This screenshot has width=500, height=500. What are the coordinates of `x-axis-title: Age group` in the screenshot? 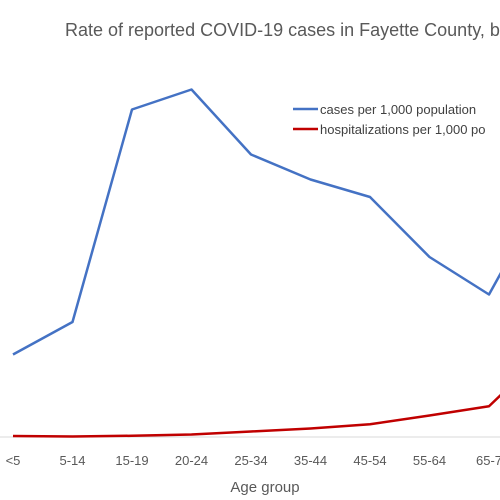 It's located at (264, 487).